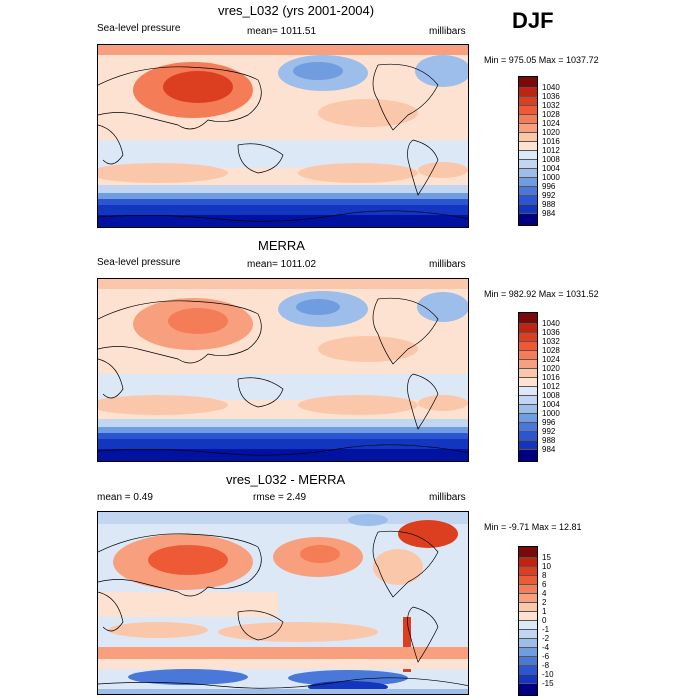 Image resolution: width=700 pixels, height=700 pixels. I want to click on panel1-minmax: Min = 975.05 Max = 1037.72, so click(541, 60).